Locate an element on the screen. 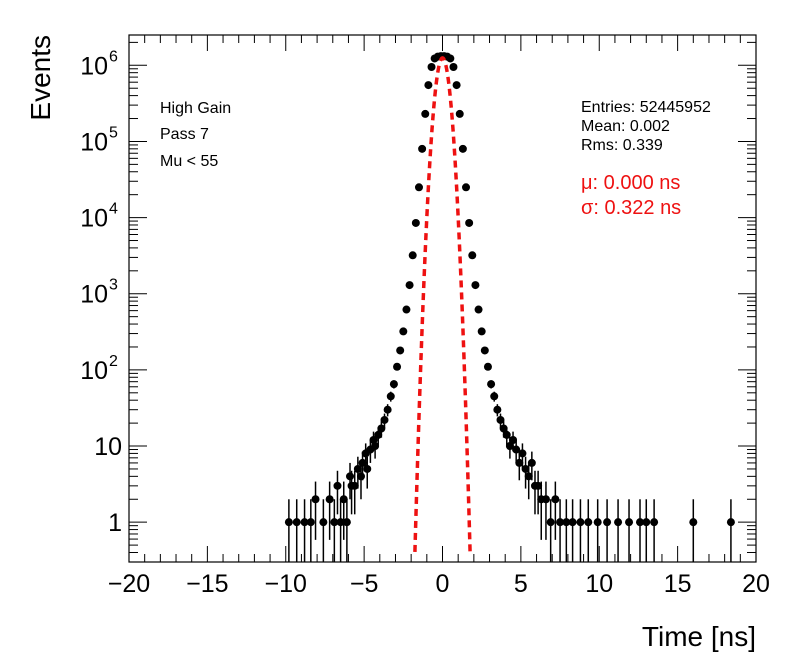 Image resolution: width=796 pixels, height=672 pixels. stat-mean: Mean: 0.002 is located at coordinates (625, 126).